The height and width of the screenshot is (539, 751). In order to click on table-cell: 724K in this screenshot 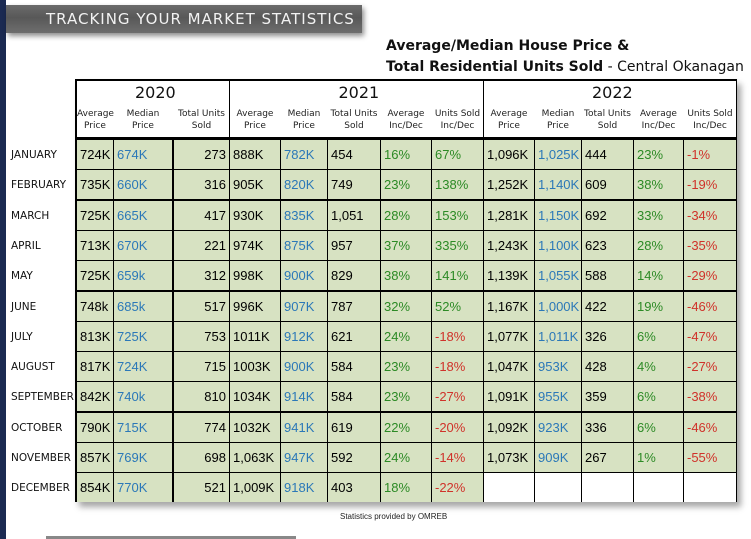, I will do `click(143, 367)`.